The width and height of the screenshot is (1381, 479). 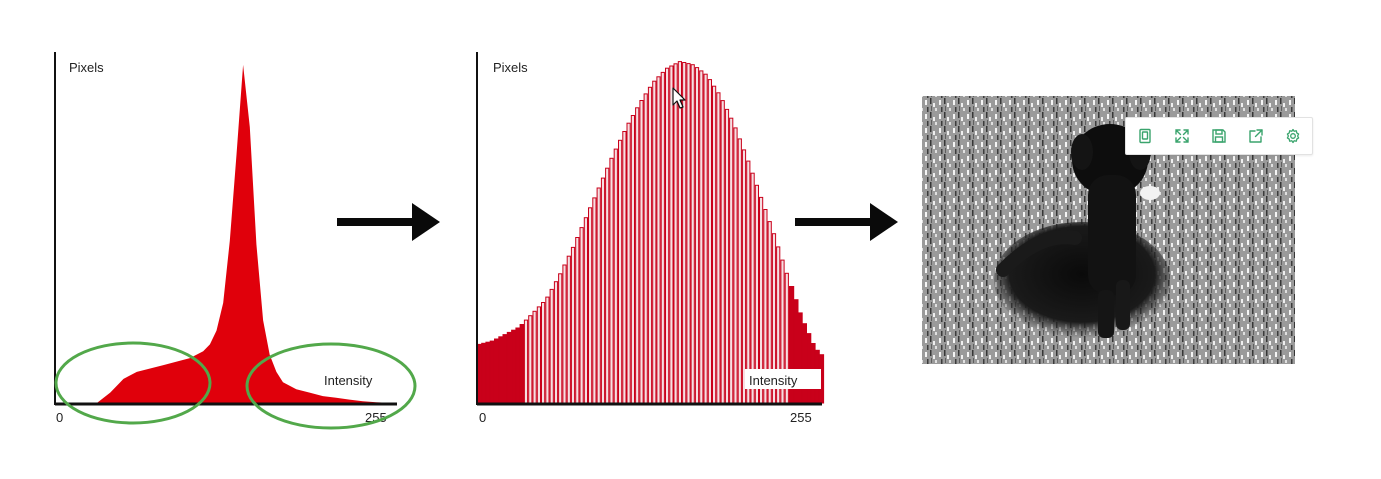 What do you see at coordinates (59, 417) in the screenshot?
I see `original-histogram-tick-min: 0` at bounding box center [59, 417].